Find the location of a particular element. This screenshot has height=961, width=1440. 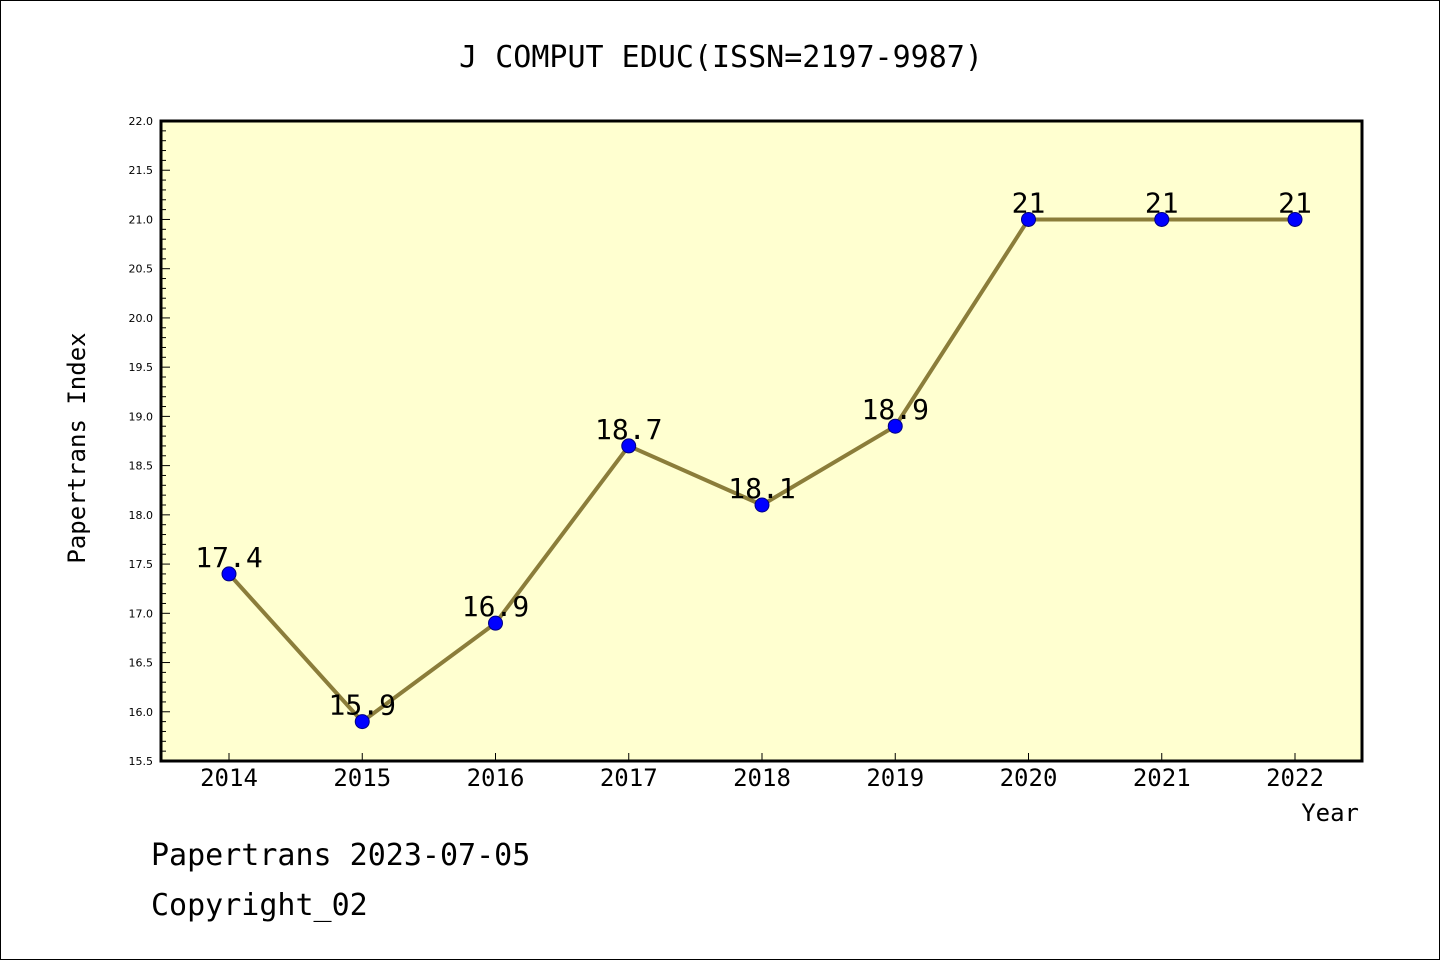

x-tick-label: 2017 is located at coordinates (629, 778).